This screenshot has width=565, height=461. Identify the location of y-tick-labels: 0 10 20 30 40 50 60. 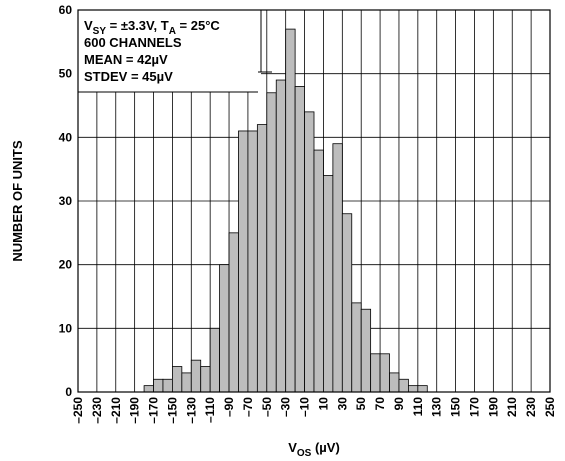
(66, 201).